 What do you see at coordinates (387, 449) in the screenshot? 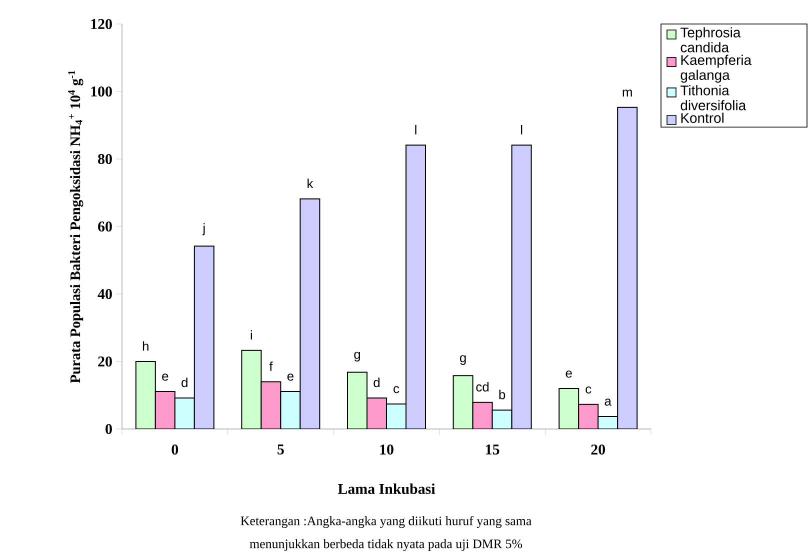
I see `x-tick-label: 10` at bounding box center [387, 449].